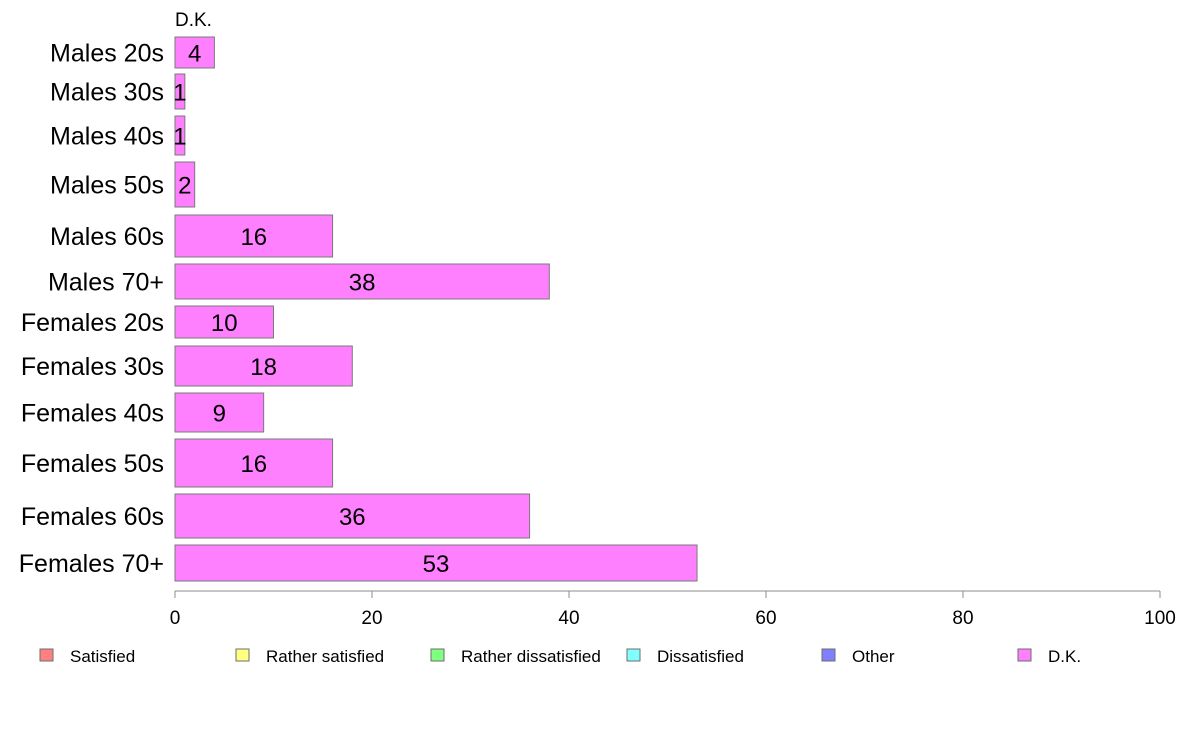  Describe the element at coordinates (1064, 656) in the screenshot. I see `legend-label: D.K.` at that location.